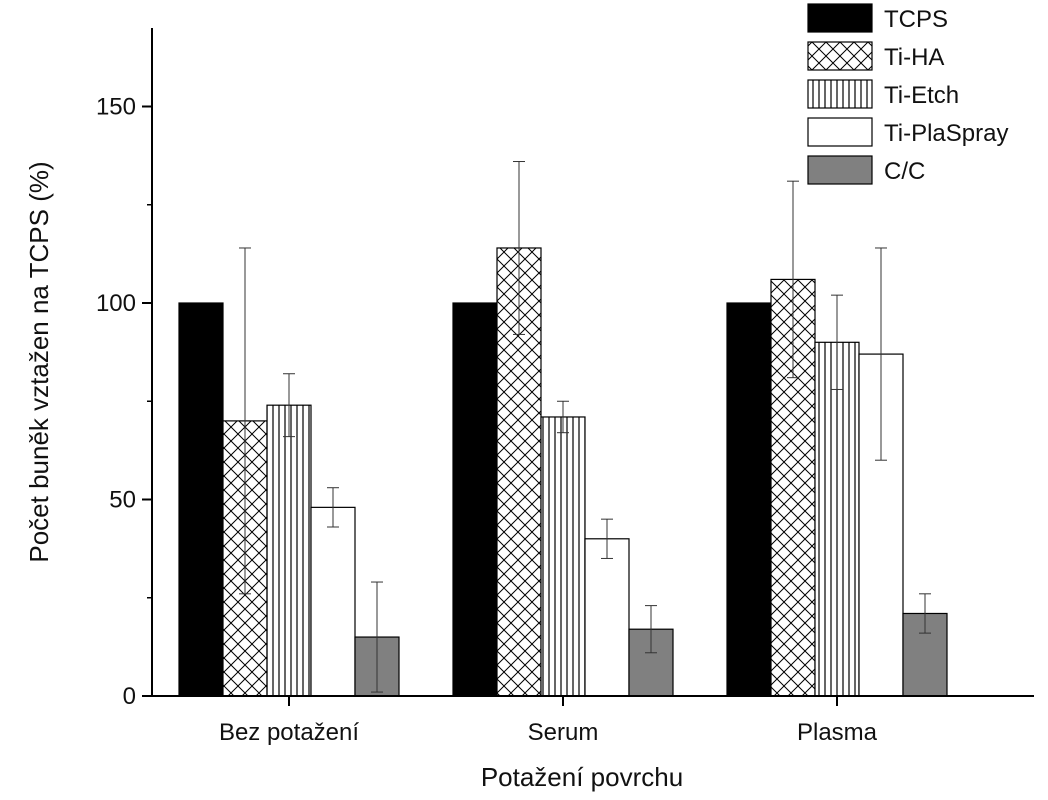  What do you see at coordinates (124, 402) in the screenshot?
I see `y-ticks: 0 50 100 150` at bounding box center [124, 402].